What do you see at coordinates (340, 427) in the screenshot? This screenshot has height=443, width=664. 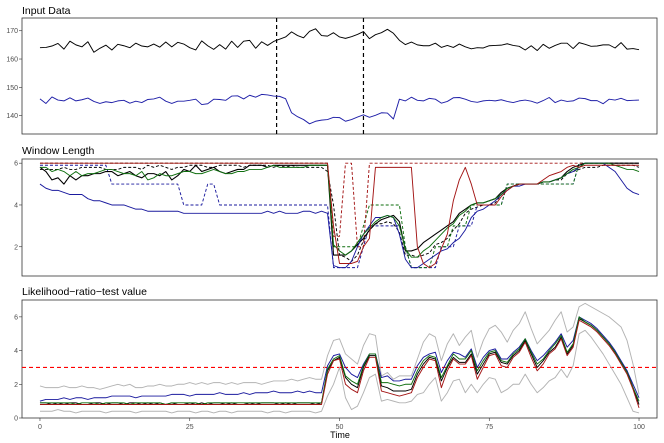 I see `x-tick-label: 50` at bounding box center [340, 427].